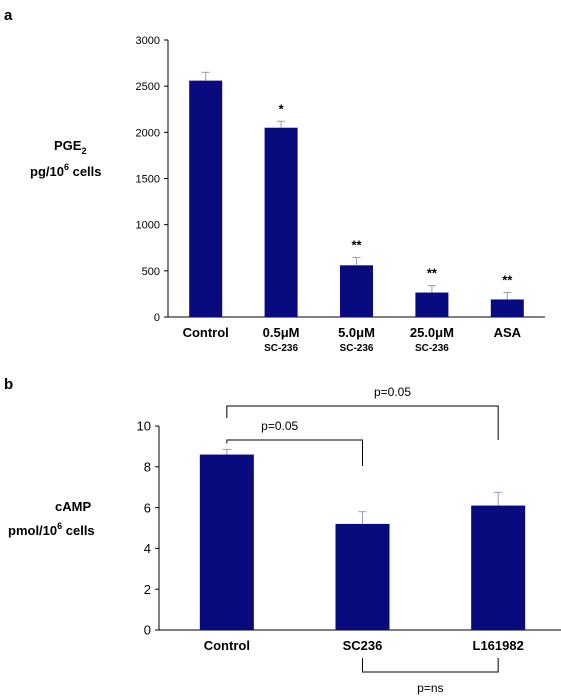 The height and width of the screenshot is (698, 561). I want to click on panel-a-y-tick-label: 500, so click(151, 272).